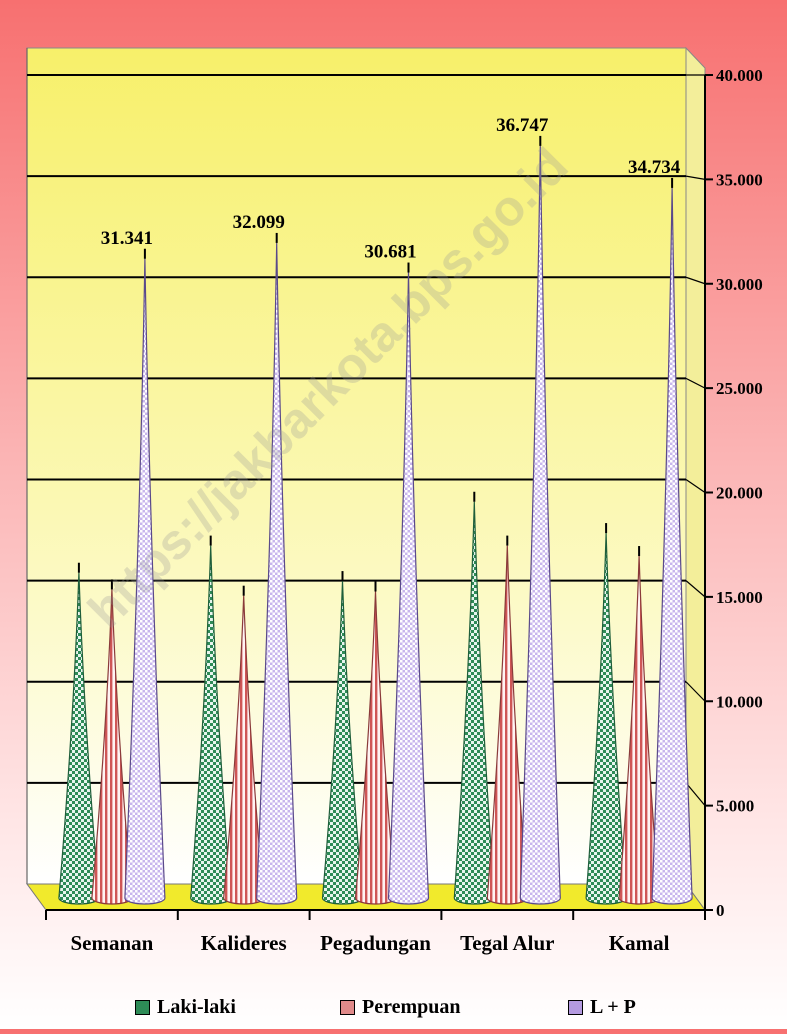 The image size is (787, 1034). Describe the element at coordinates (196, 1007) in the screenshot. I see `legend-label: Laki-laki` at that location.